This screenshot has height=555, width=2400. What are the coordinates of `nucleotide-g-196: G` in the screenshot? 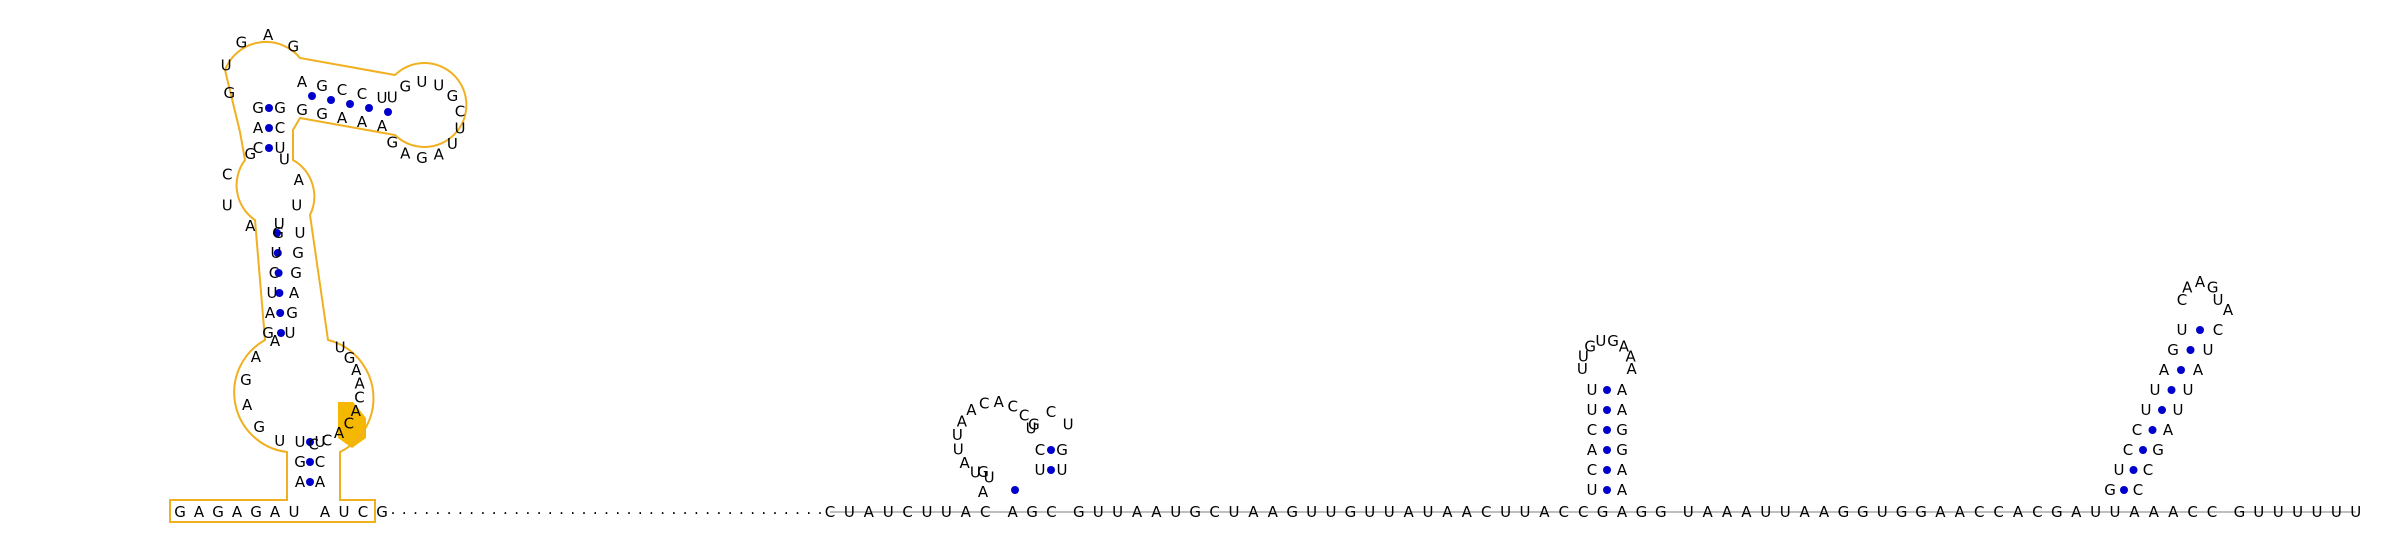 It's located at (2240, 512).